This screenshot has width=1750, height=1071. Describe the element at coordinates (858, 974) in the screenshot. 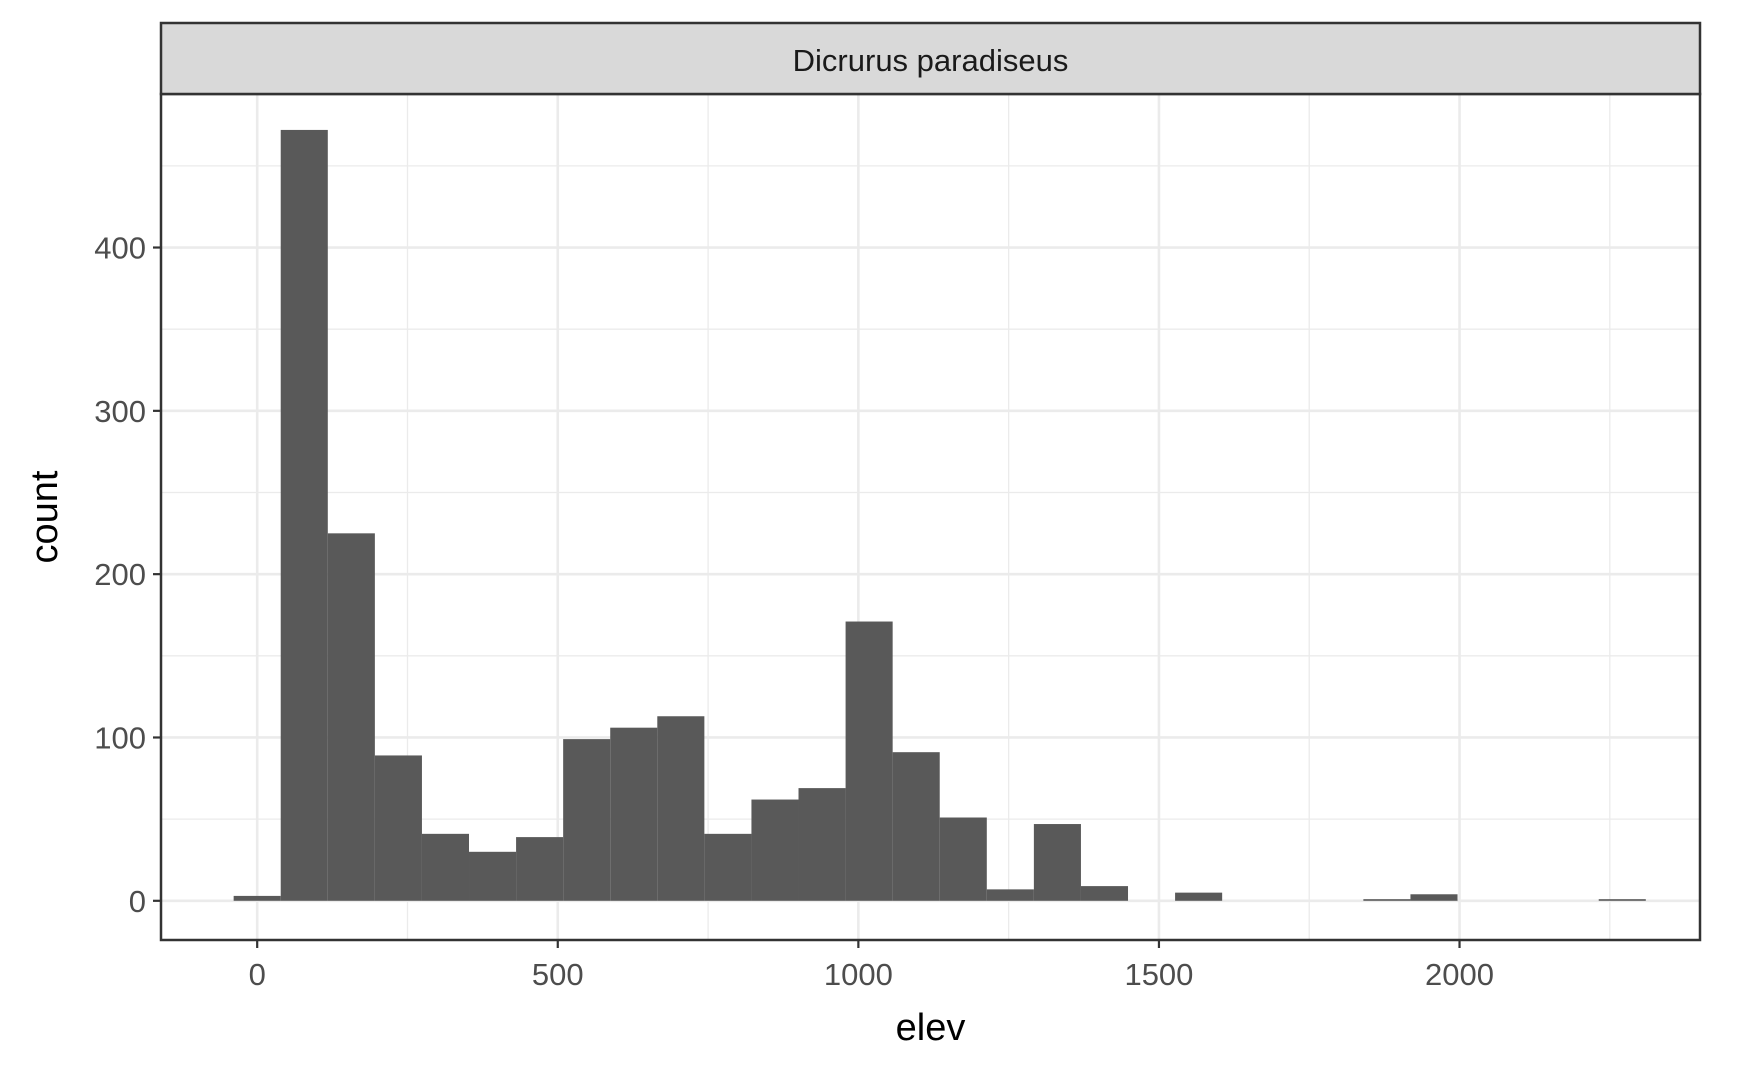

I see `x-tick-label: 1000` at that location.